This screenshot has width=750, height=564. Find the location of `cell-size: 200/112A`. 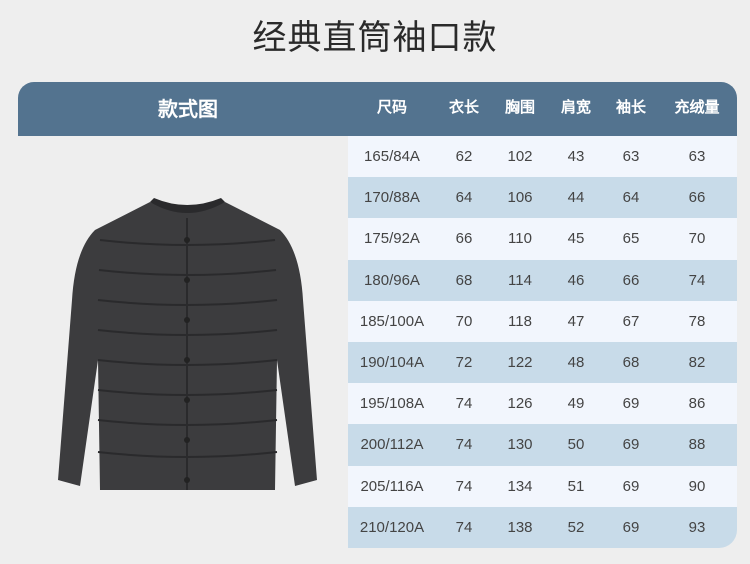

cell-size: 200/112A is located at coordinates (392, 445).